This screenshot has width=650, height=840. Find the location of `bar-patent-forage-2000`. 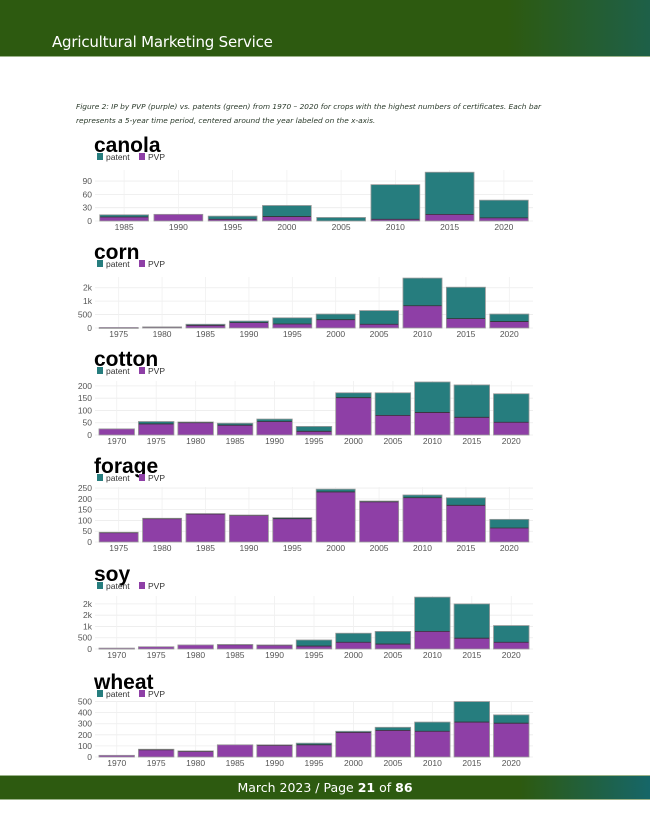

bar-patent-forage-2000 is located at coordinates (336, 490).